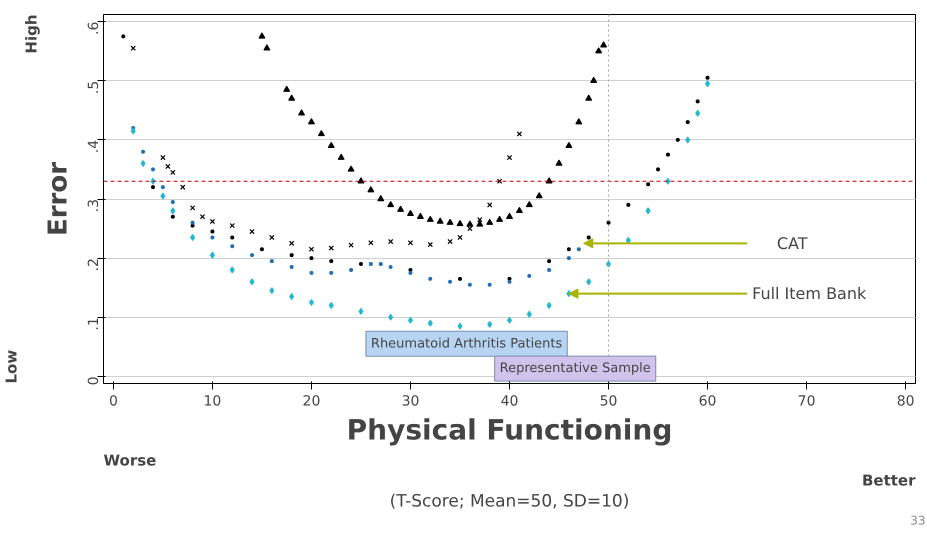 This screenshot has height=541, width=927. What do you see at coordinates (792, 243) in the screenshot?
I see `annotation: CAT` at bounding box center [792, 243].